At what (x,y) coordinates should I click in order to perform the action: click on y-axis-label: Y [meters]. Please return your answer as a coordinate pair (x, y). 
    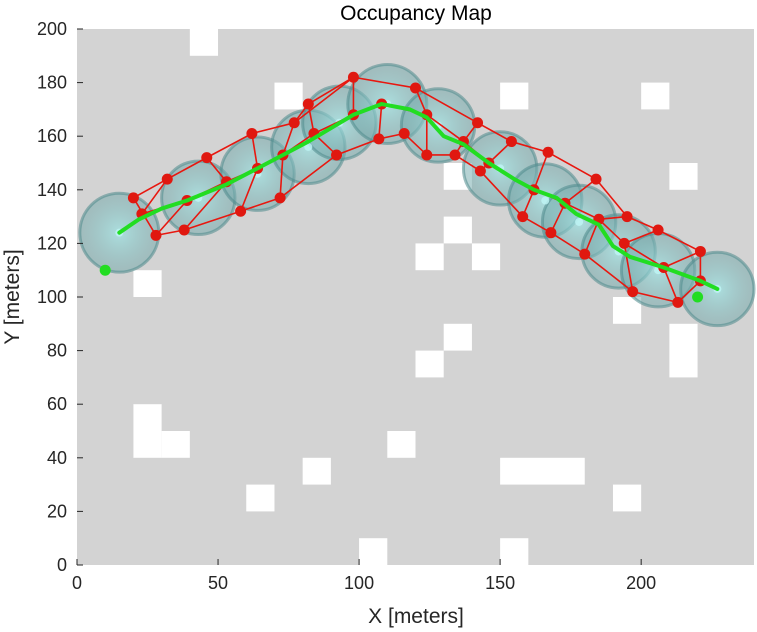
    Looking at the image, I should click on (12, 296).